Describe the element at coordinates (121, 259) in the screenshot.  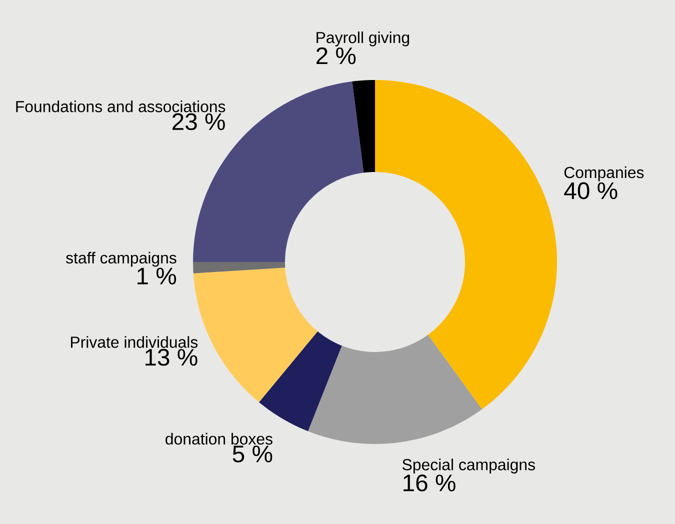
I see `slice-label: staff campaigns` at that location.